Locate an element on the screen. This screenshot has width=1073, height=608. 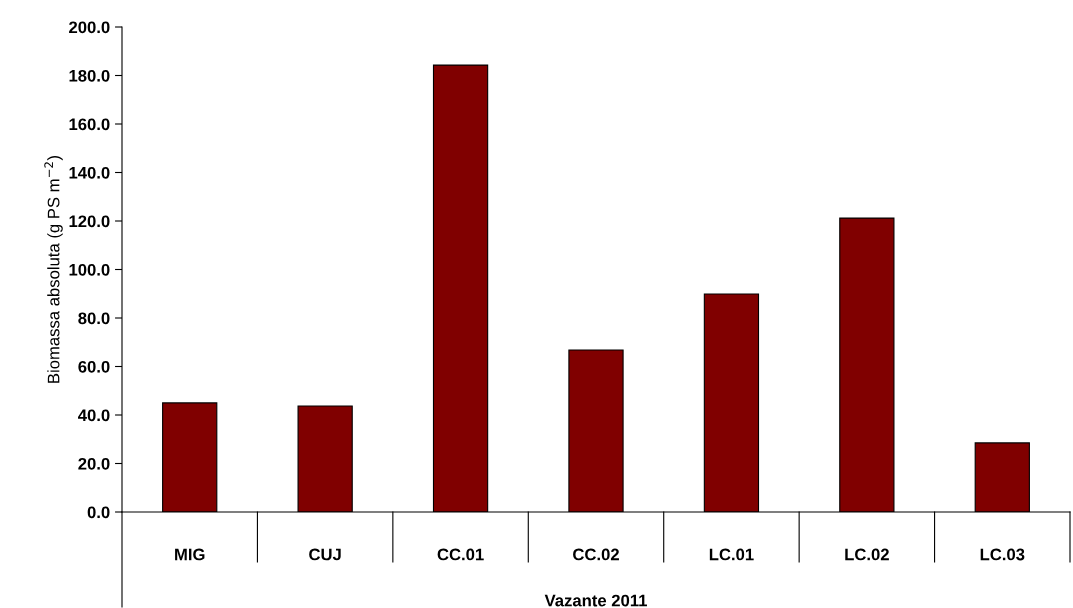
x-tick-label: CC.01 is located at coordinates (460, 554).